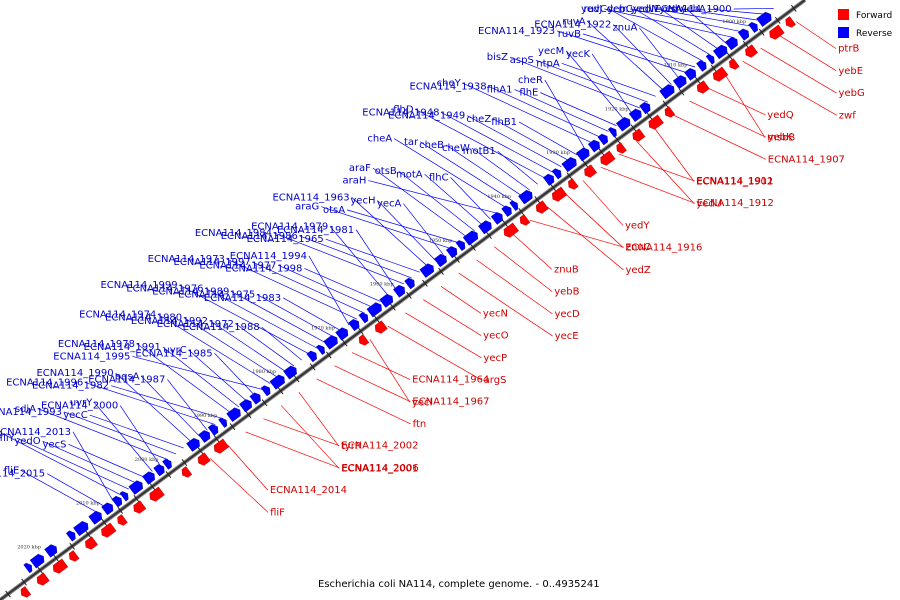 The image size is (900, 600). Describe the element at coordinates (566, 269) in the screenshot. I see `forward-gene-label: znuB` at that location.